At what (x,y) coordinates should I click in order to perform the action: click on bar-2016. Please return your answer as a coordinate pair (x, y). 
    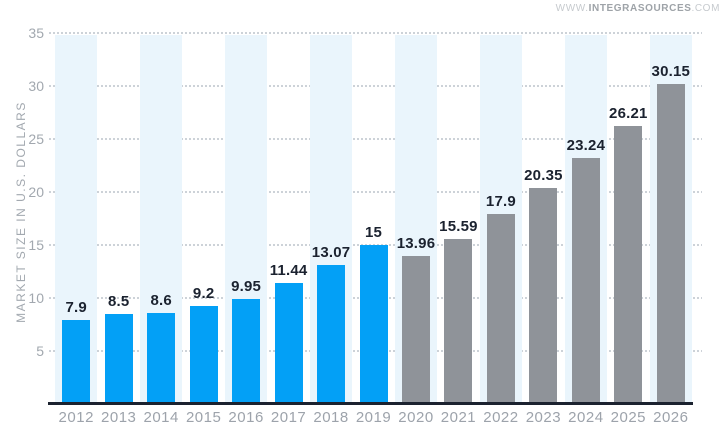
    Looking at the image, I should click on (246, 351).